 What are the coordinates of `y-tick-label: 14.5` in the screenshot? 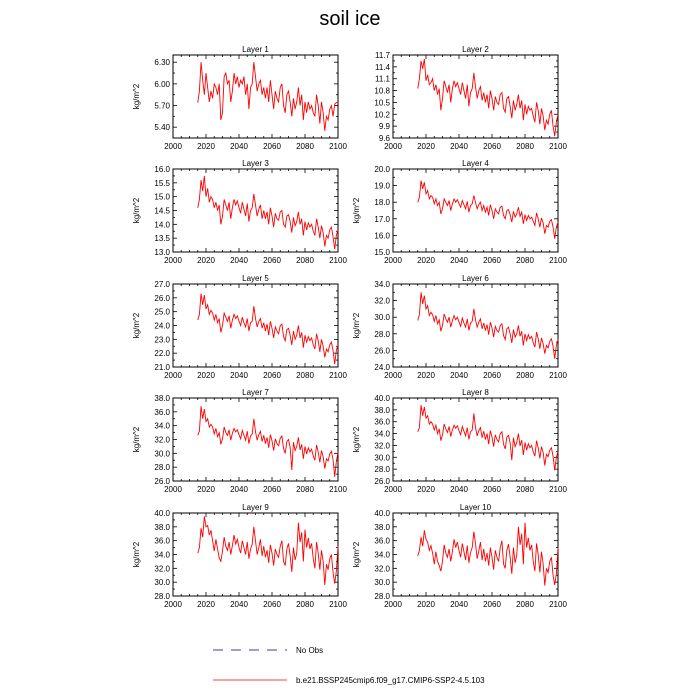 It's located at (162, 211).